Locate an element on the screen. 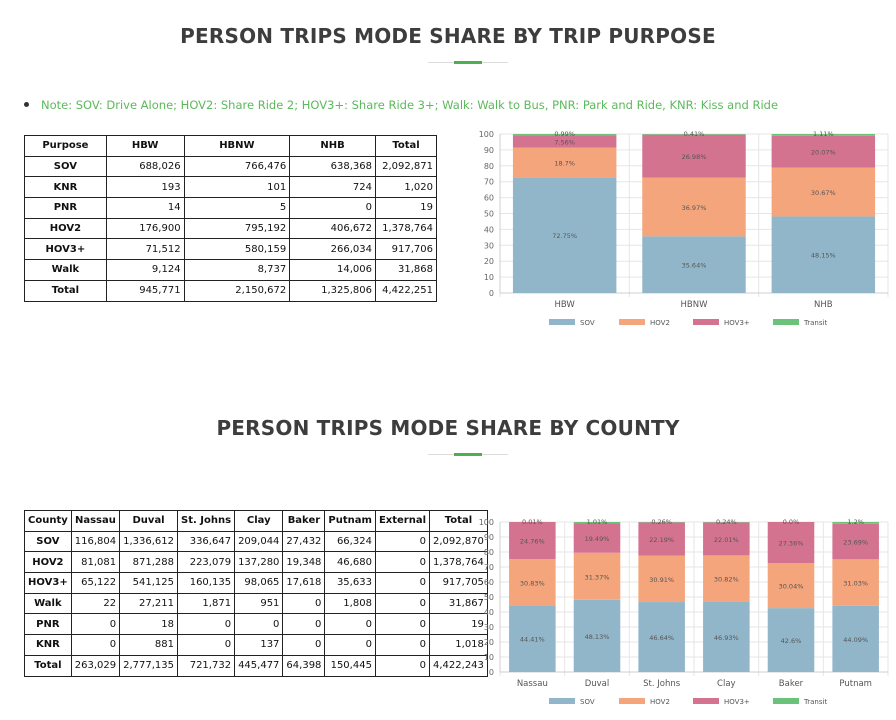  table-cell: 406,672 is located at coordinates (332, 228).